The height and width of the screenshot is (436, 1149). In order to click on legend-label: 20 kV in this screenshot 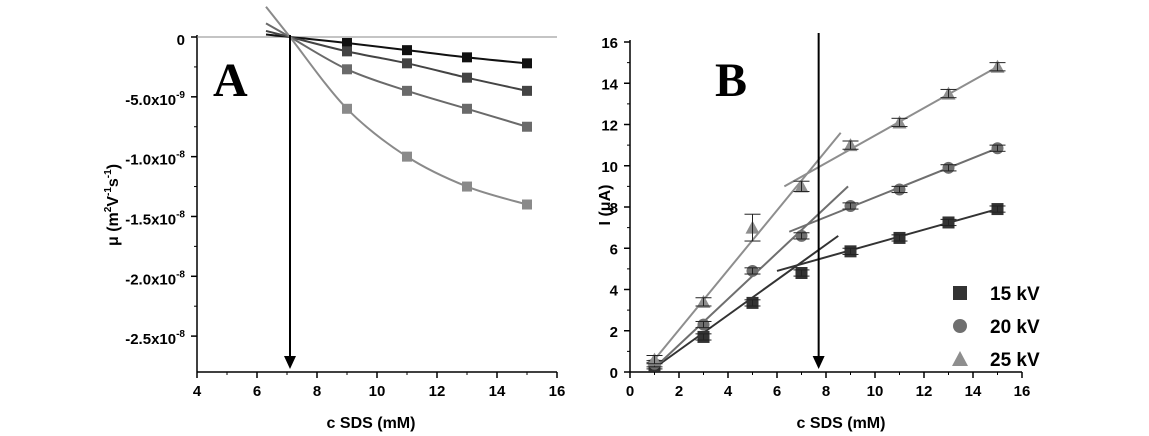, I will do `click(1015, 327)`.